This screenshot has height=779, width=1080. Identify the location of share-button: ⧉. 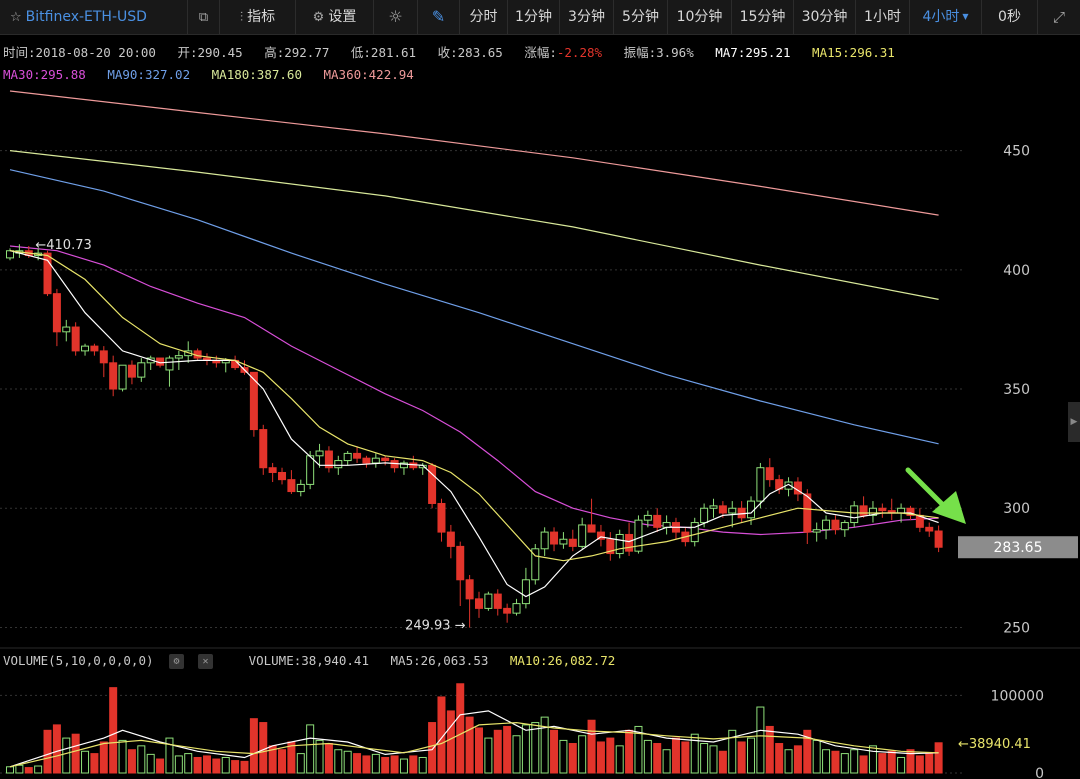
(204, 17).